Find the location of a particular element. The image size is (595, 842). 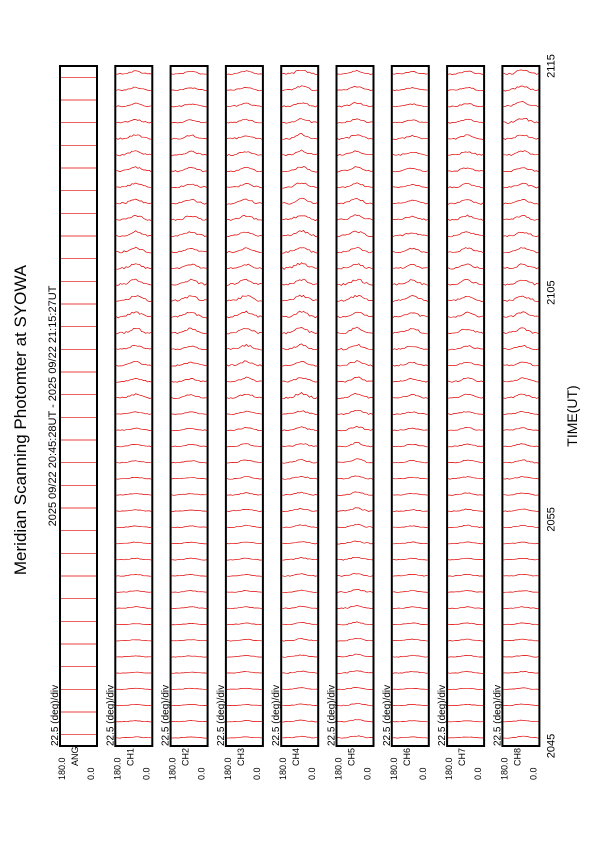

channel-label: CH2 is located at coordinates (186, 757).